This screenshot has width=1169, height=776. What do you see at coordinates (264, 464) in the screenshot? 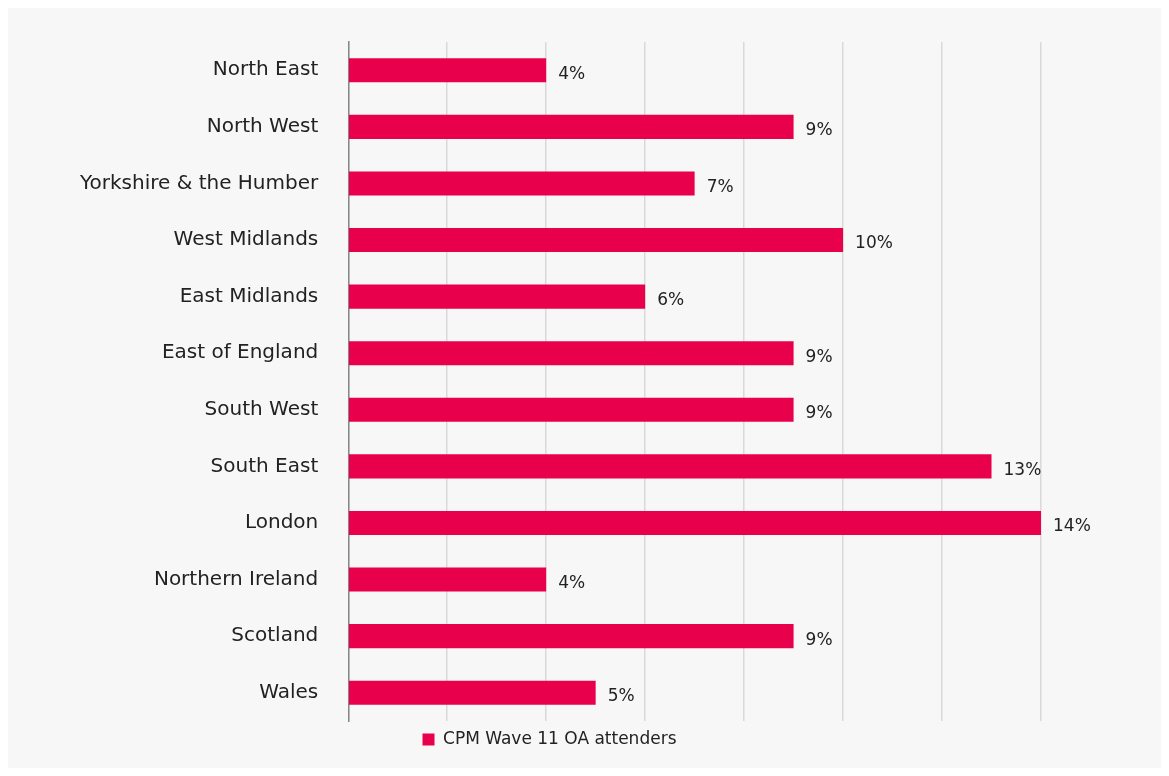
I see `y-tick-label: South East` at bounding box center [264, 464].